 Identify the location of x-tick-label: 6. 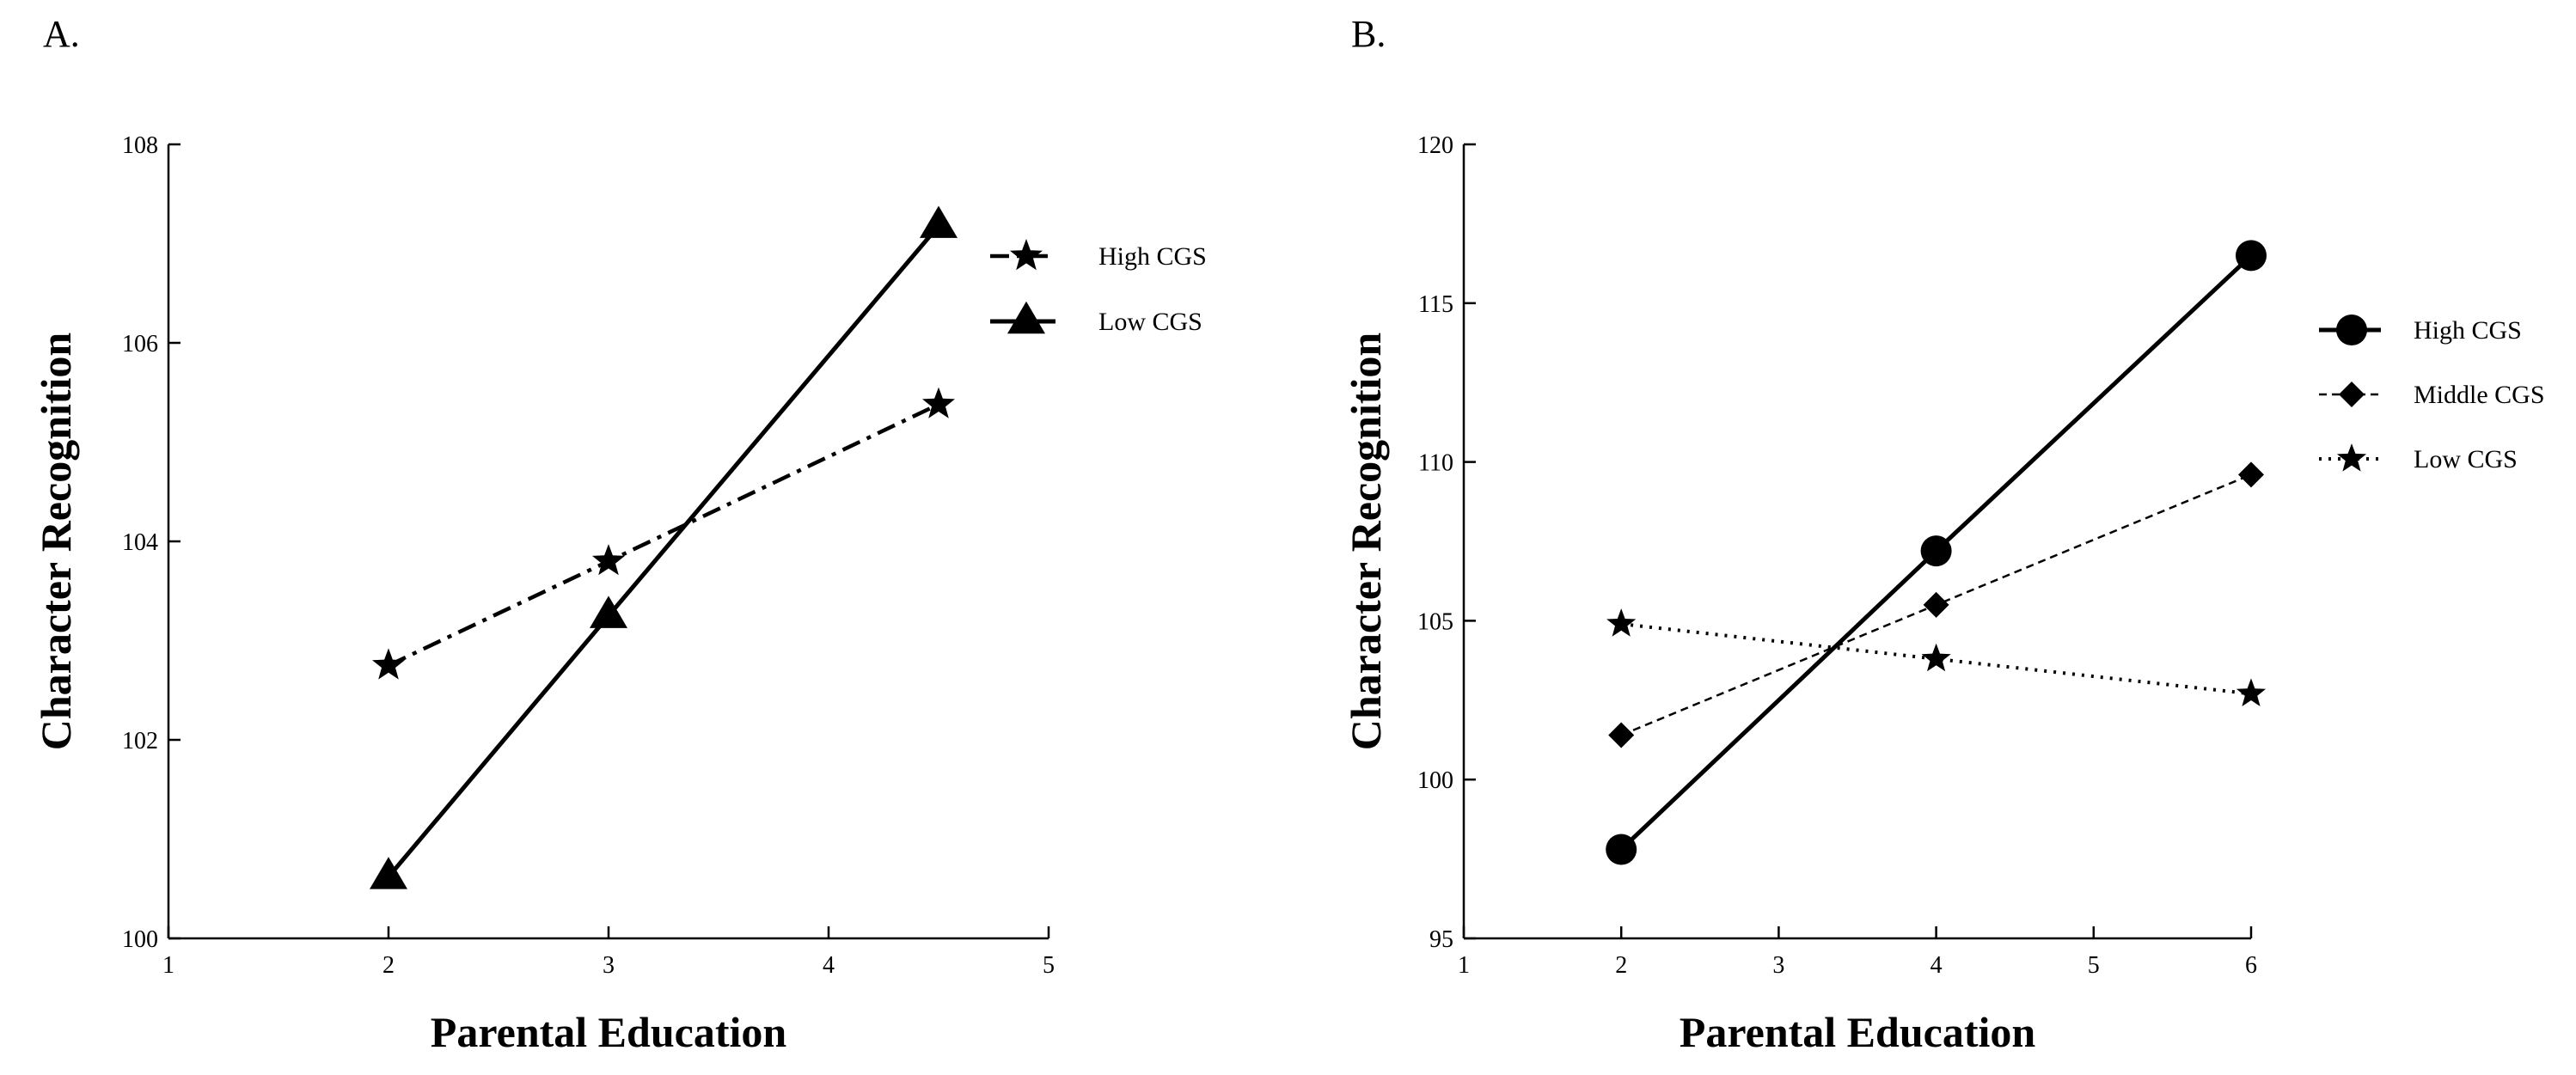
(2251, 965).